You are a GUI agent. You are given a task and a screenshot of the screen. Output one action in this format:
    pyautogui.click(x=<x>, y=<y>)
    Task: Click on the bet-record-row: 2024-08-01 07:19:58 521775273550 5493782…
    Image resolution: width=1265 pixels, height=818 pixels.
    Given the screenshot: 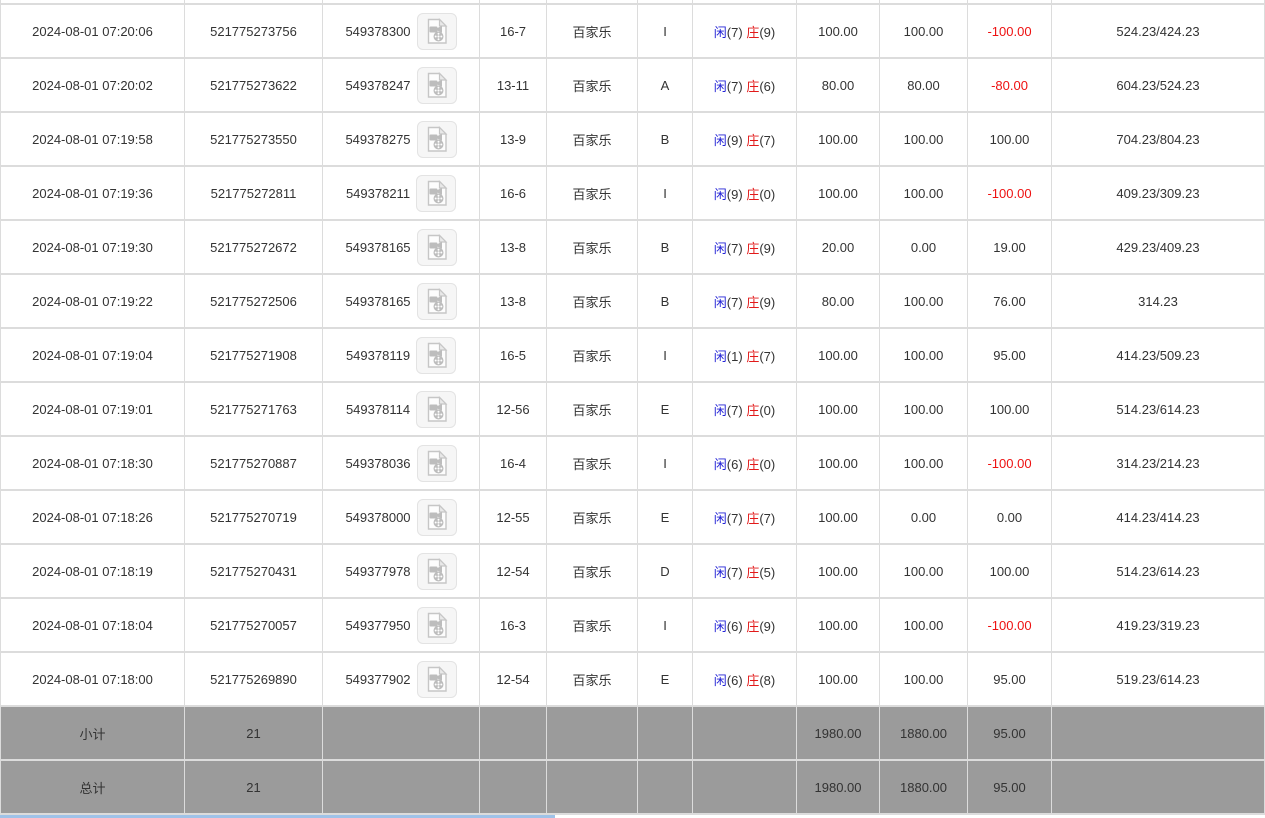 What is the action you would take?
    pyautogui.click(x=632, y=139)
    